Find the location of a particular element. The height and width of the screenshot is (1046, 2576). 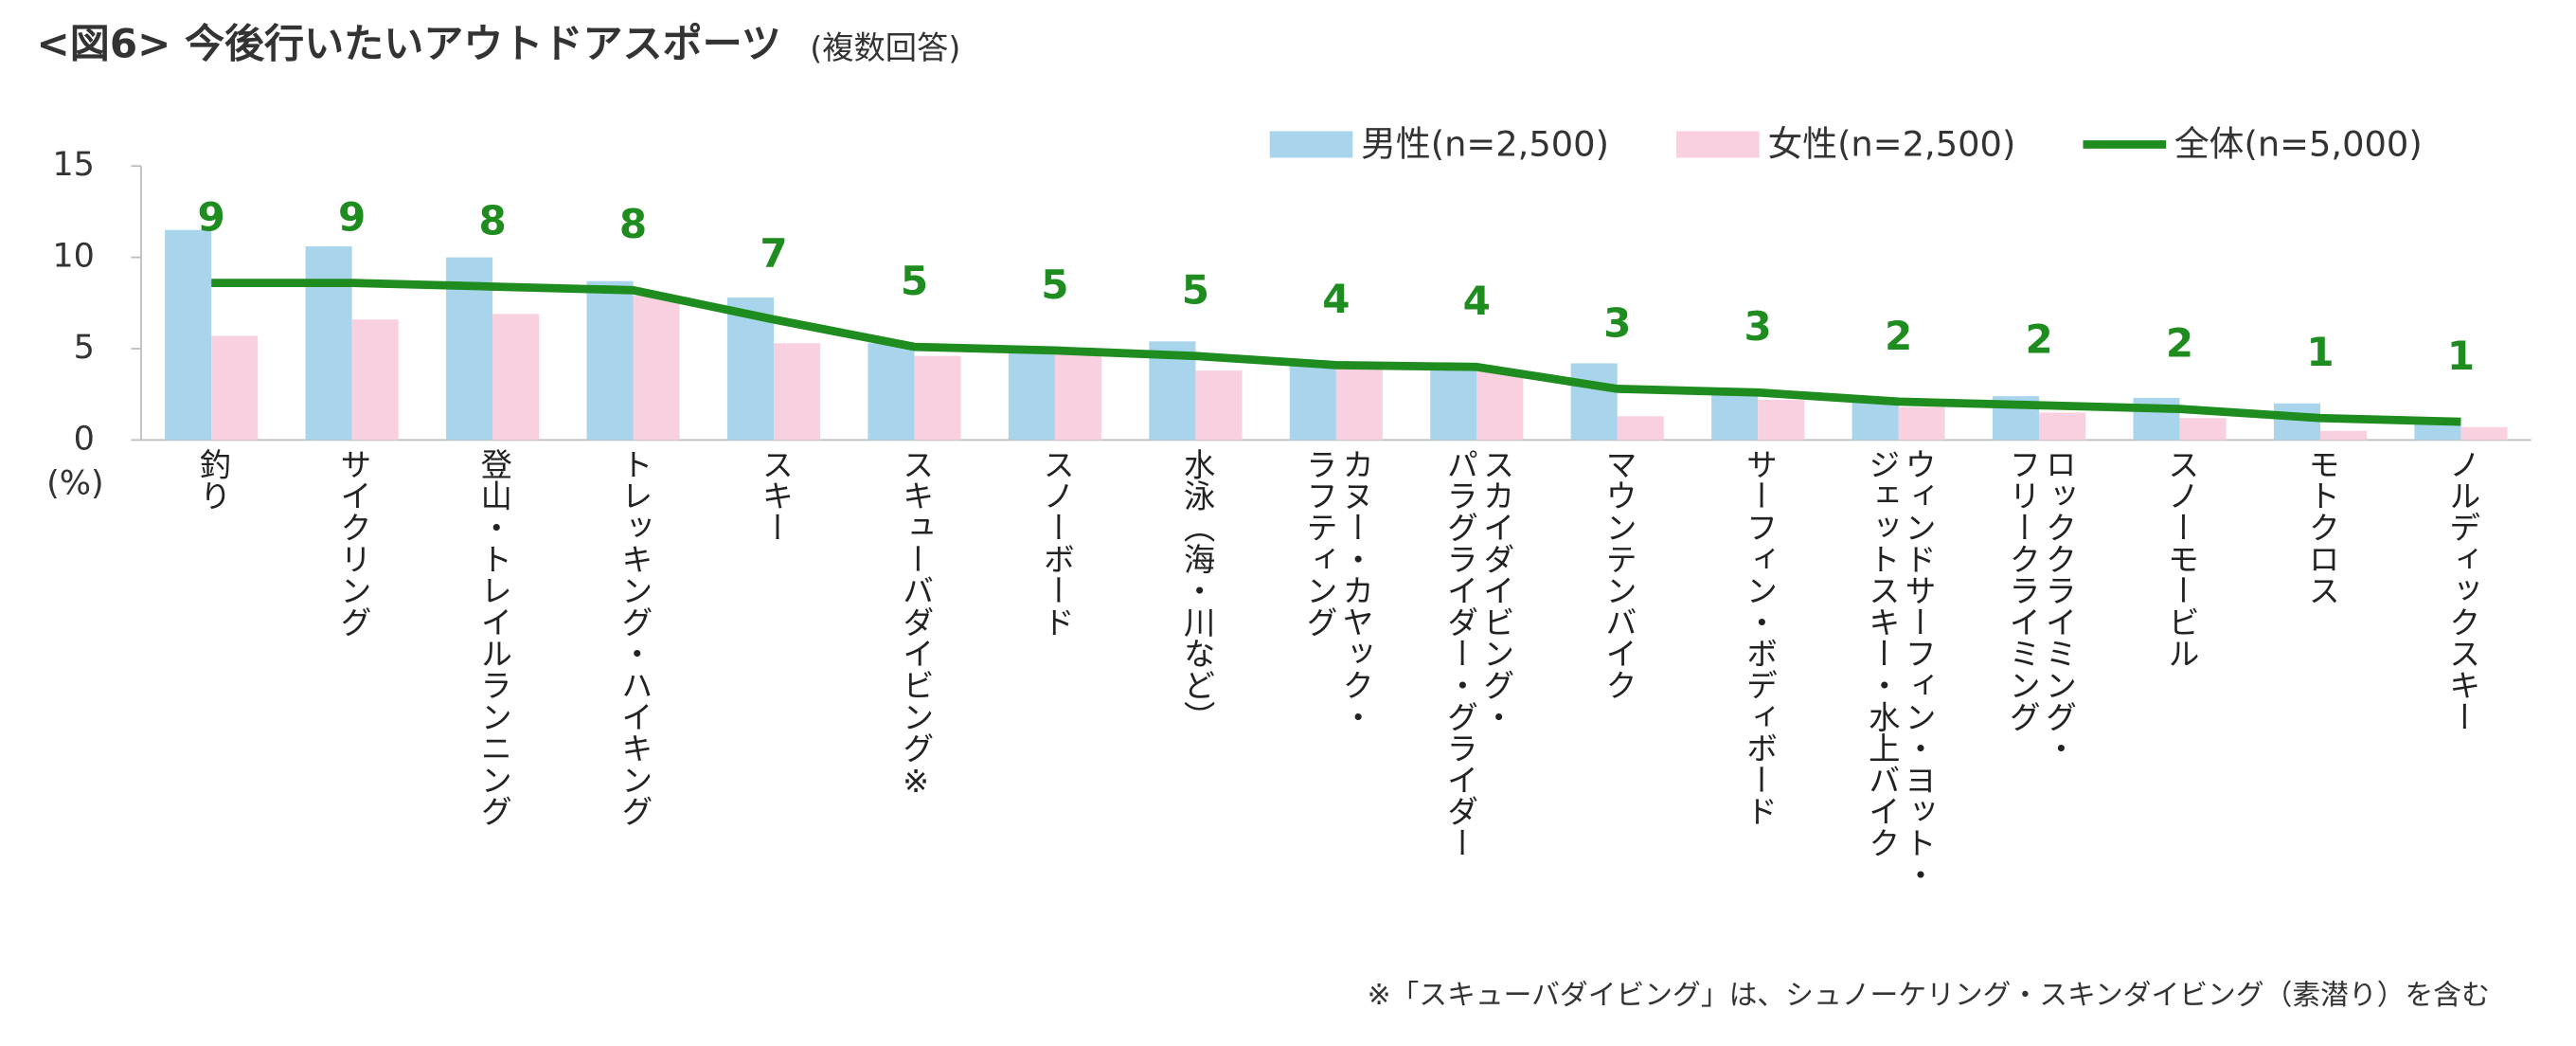

x-tick-label-box: 水泳（海・川など） is located at coordinates (1197, 590).